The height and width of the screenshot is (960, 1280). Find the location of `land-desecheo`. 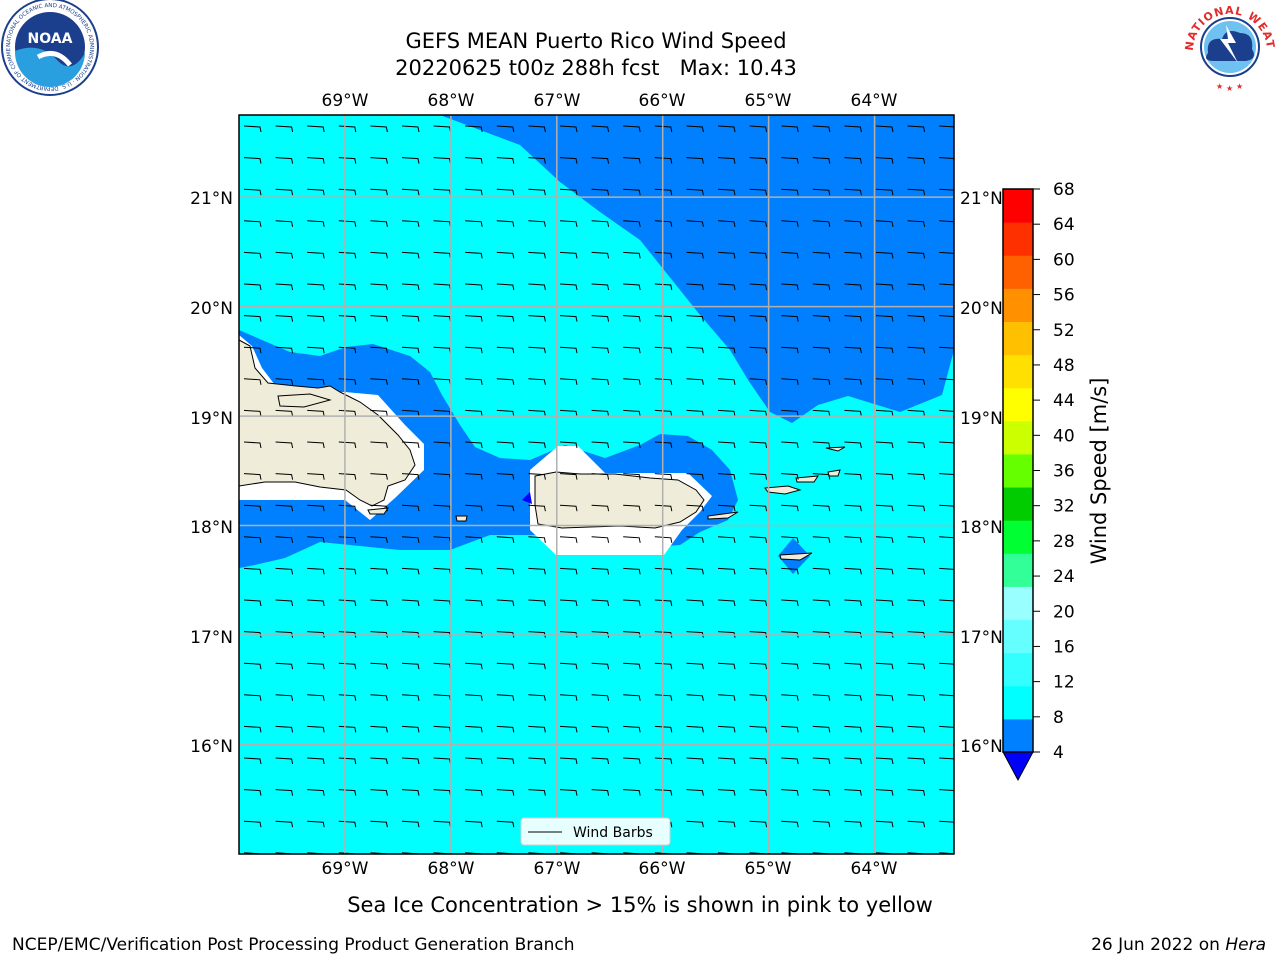

land-desecheo is located at coordinates (527, 498).